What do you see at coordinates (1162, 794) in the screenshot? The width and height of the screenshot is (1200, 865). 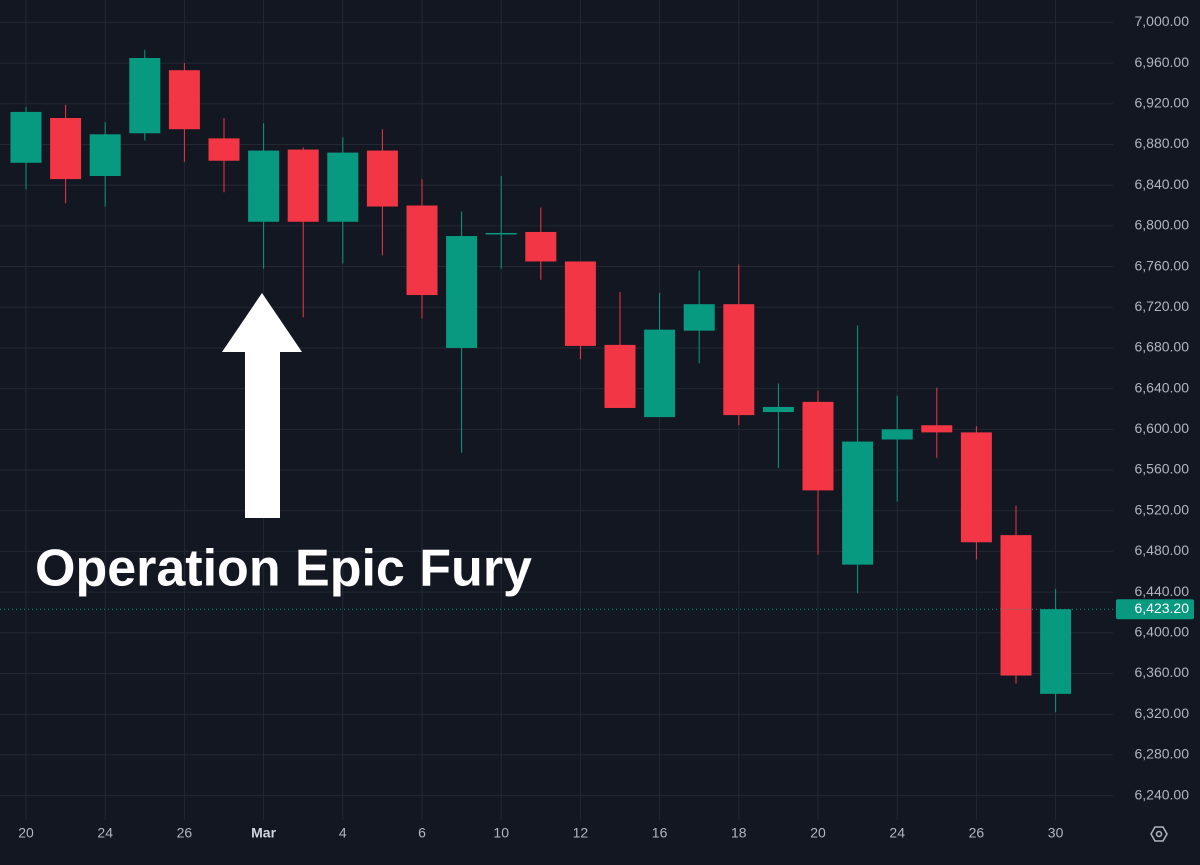 I see `y-tick-label: 6,240.00` at bounding box center [1162, 794].